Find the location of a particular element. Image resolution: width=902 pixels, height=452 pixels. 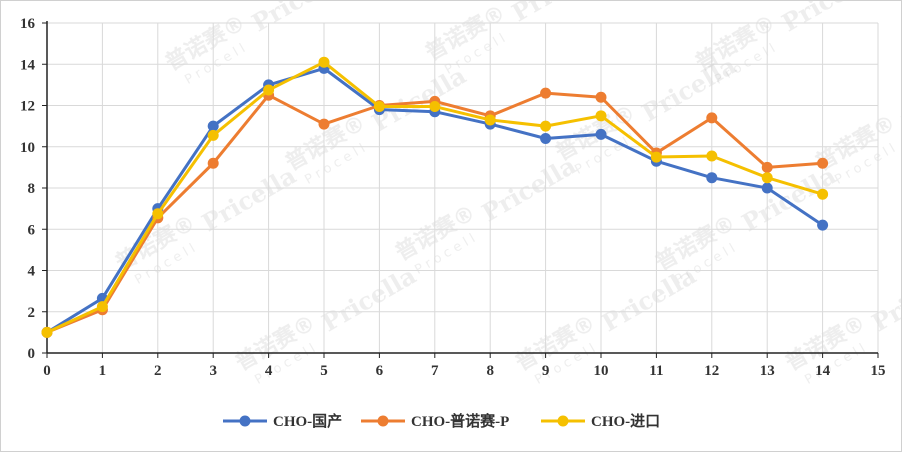

y-tick-label: 10 is located at coordinates (27, 148).